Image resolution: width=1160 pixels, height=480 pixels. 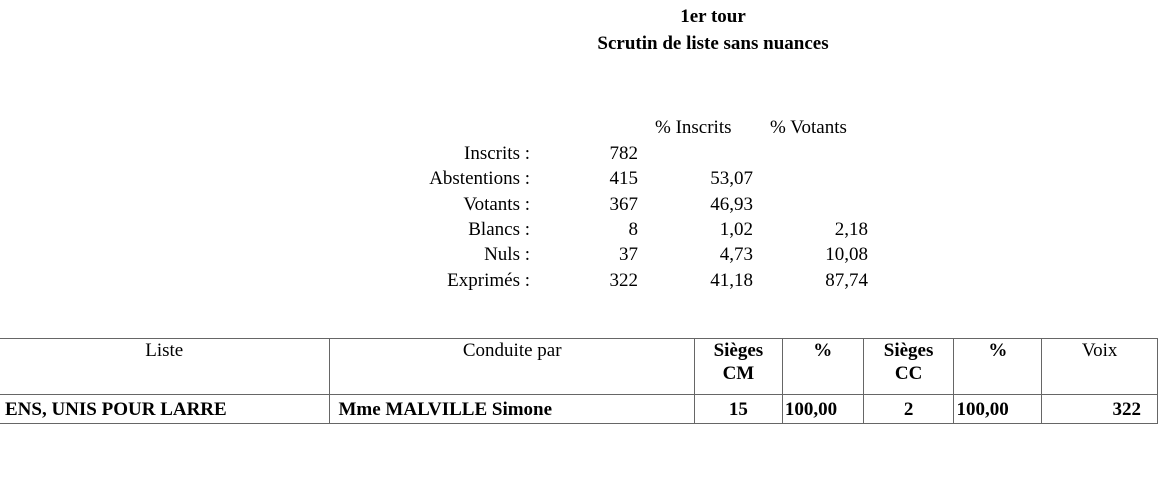 What do you see at coordinates (736, 229) in the screenshot?
I see `stat-pct-inscrits: 1,02` at bounding box center [736, 229].